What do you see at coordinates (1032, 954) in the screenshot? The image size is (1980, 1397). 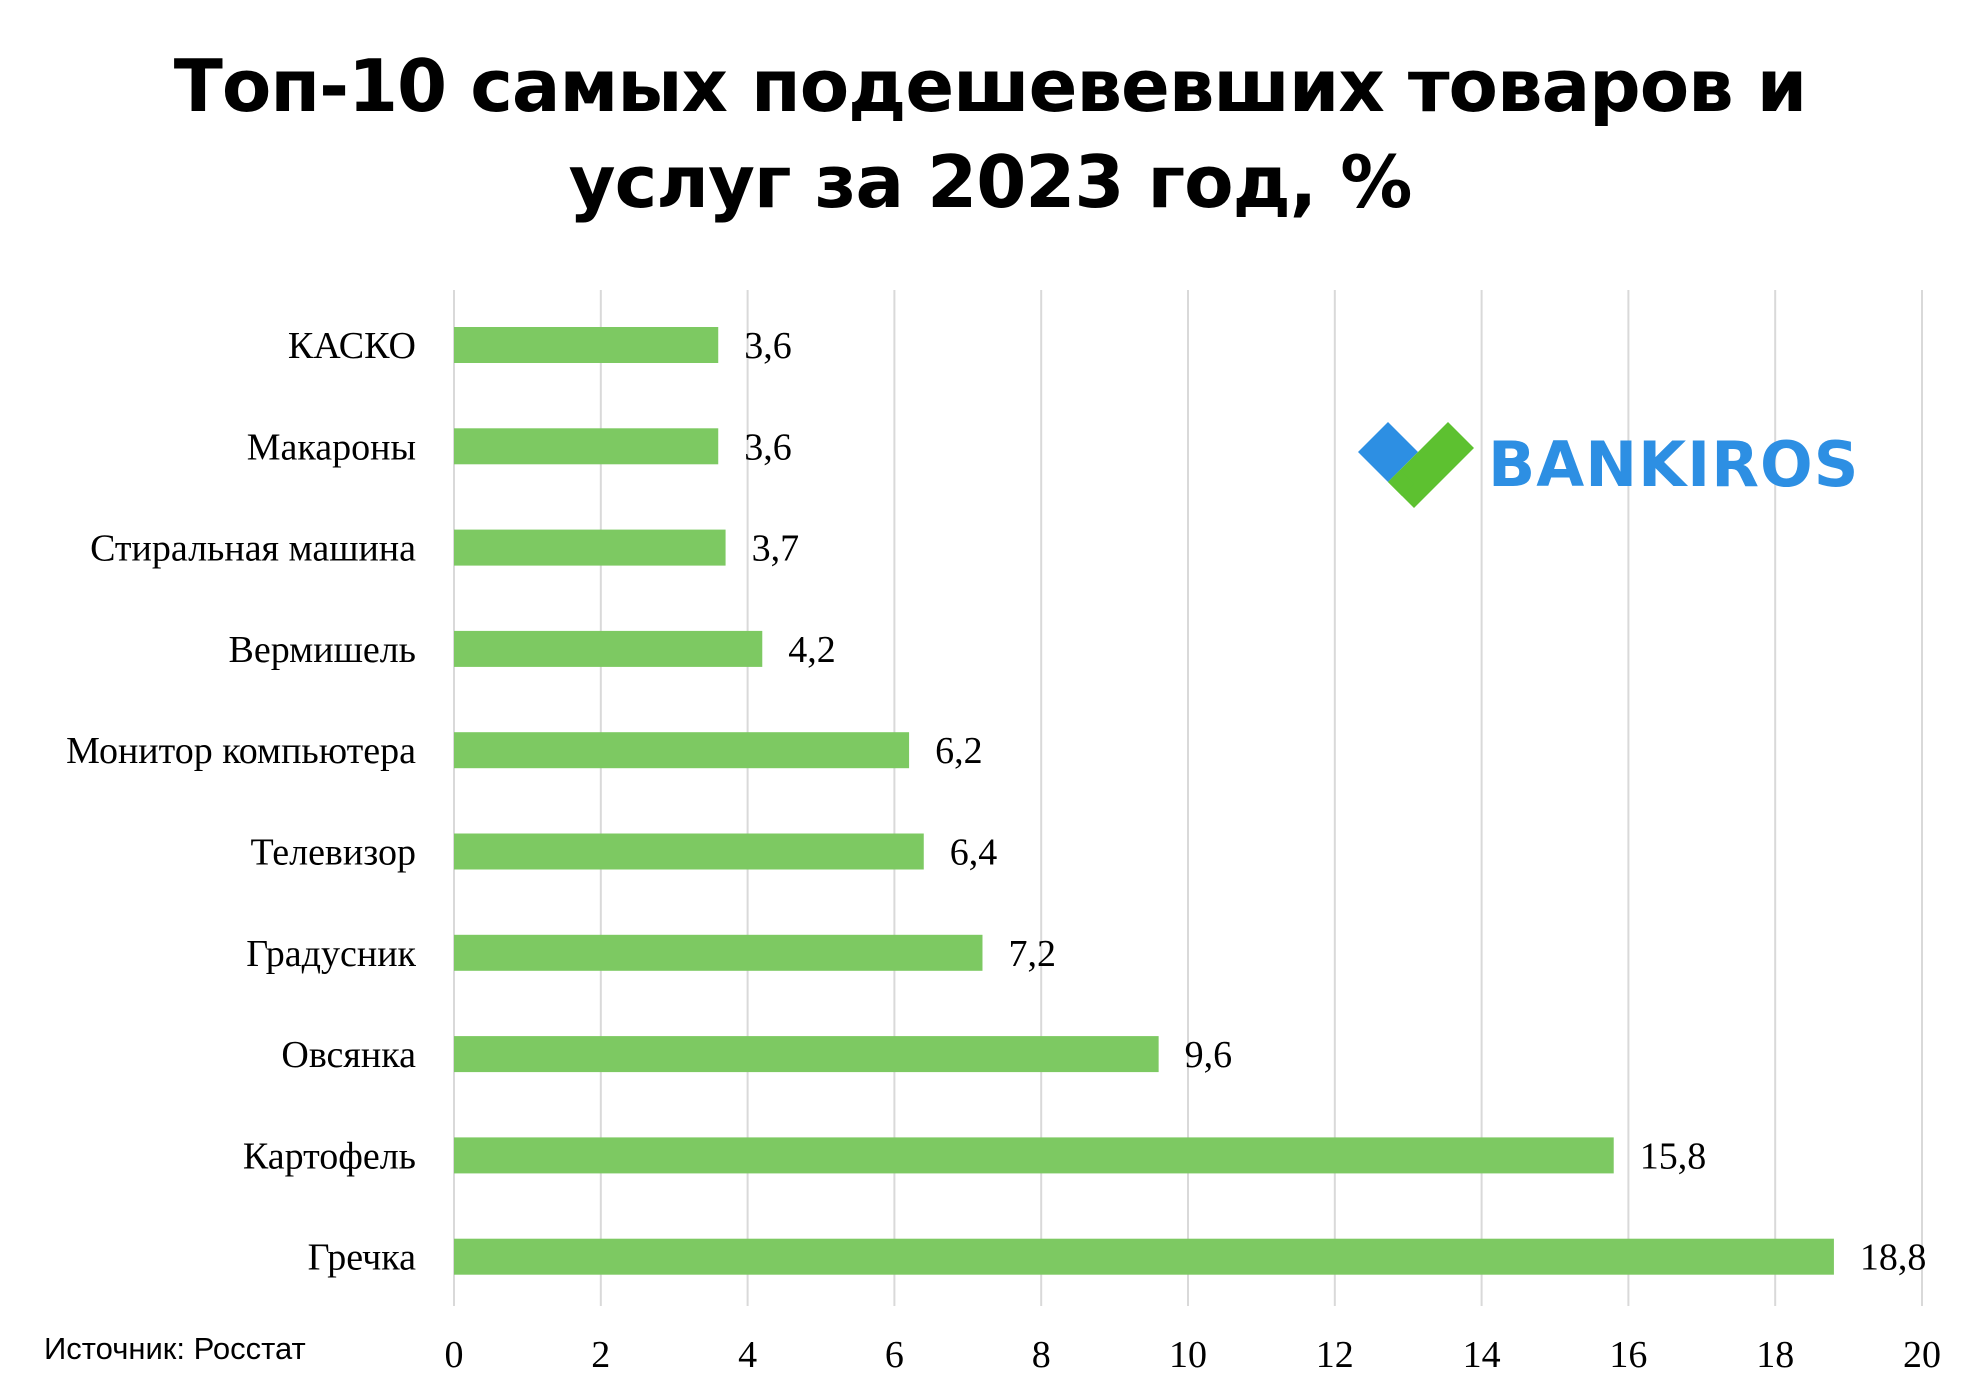 I see `value-label: 7,2` at bounding box center [1032, 954].